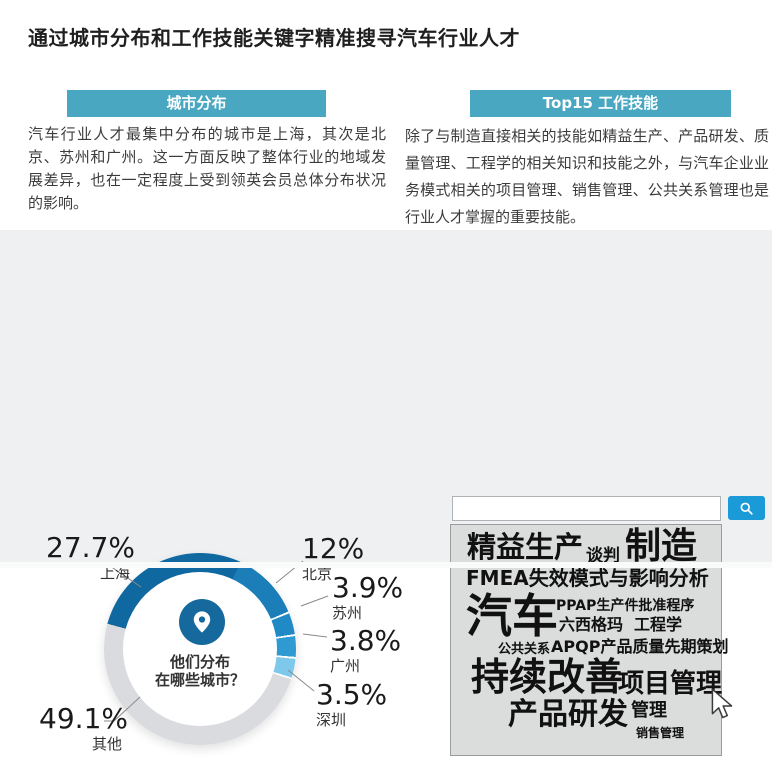  Describe the element at coordinates (600, 103) in the screenshot. I see `section-header-top15-skills: Top15 工作技能` at that location.